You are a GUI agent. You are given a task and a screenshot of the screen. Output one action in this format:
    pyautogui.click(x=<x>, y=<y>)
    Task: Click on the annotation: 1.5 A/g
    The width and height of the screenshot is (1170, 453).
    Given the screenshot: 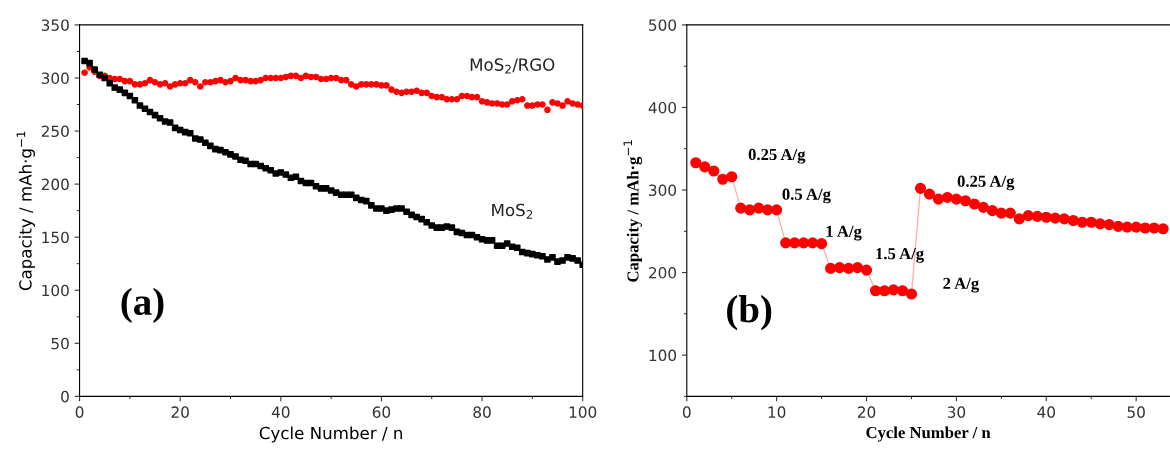 What is the action you would take?
    pyautogui.click(x=900, y=255)
    